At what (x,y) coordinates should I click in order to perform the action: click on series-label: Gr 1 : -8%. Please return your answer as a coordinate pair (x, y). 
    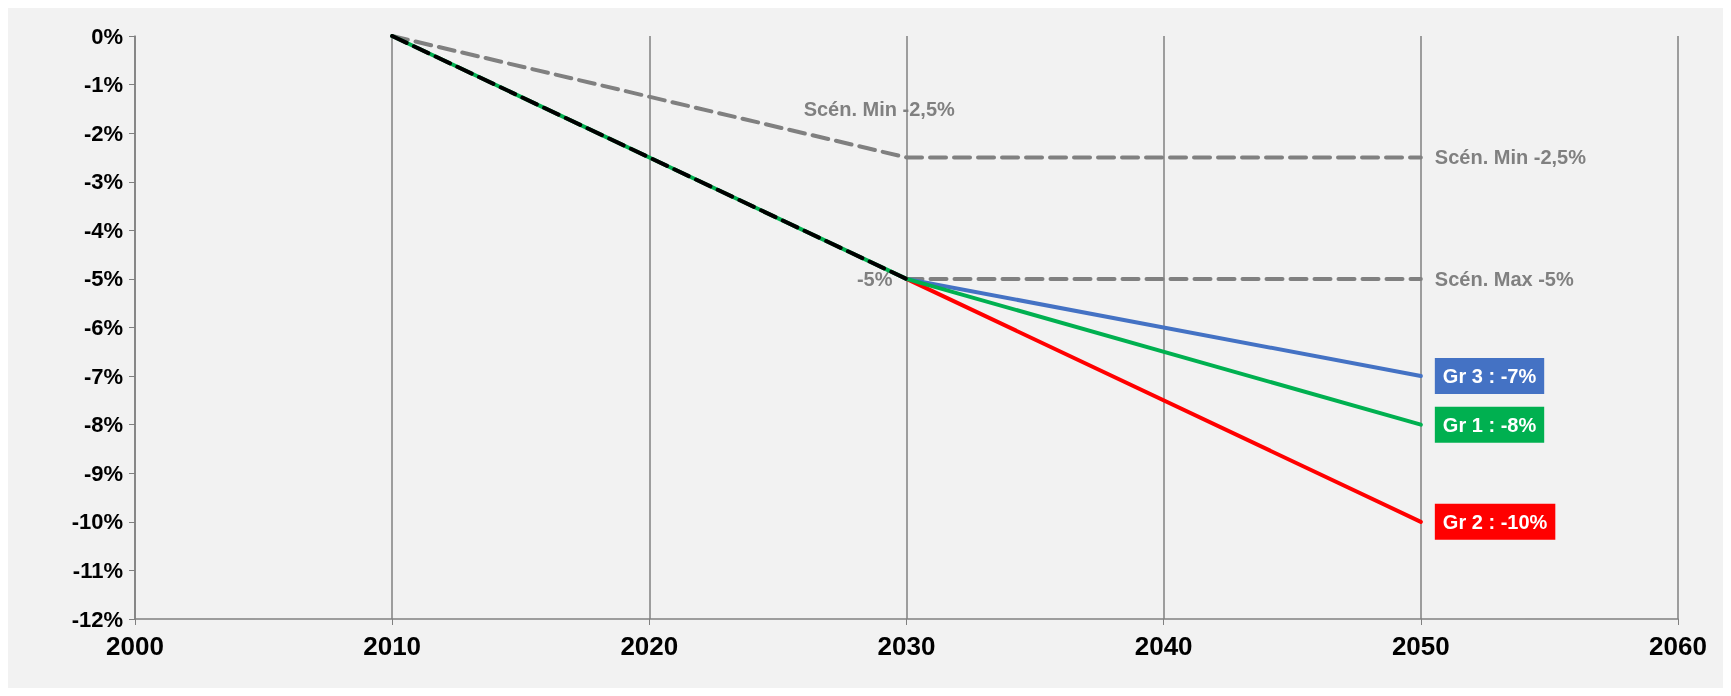
    Looking at the image, I should click on (1489, 424).